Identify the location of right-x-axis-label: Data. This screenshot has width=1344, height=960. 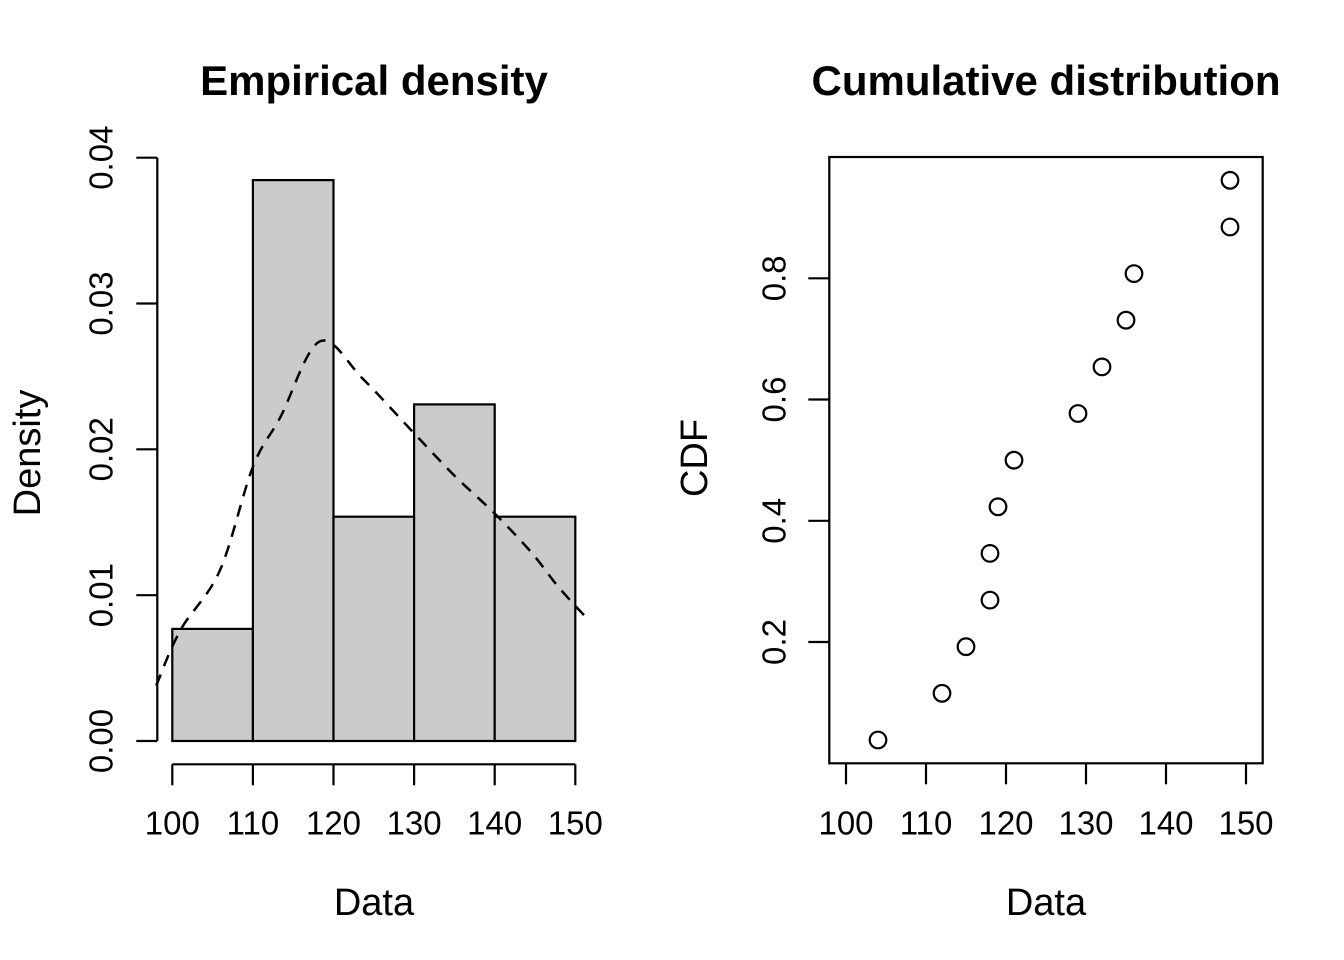
(1046, 903).